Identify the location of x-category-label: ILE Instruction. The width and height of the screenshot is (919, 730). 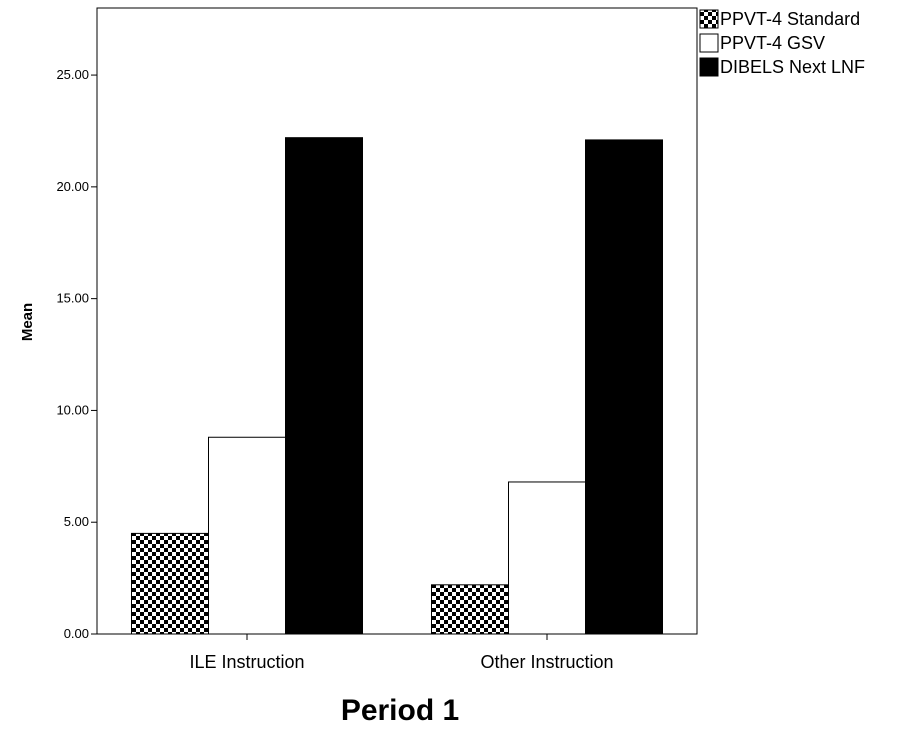
(246, 662).